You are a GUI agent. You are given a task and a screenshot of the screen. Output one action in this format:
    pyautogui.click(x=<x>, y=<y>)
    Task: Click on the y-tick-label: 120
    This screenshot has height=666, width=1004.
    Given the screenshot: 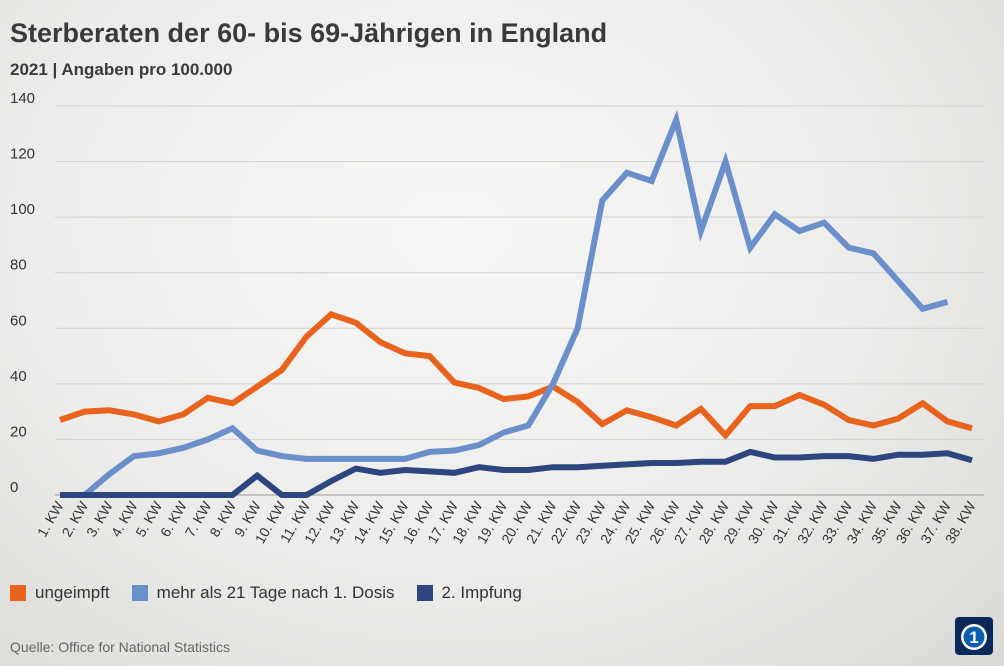 What is the action you would take?
    pyautogui.click(x=22, y=154)
    